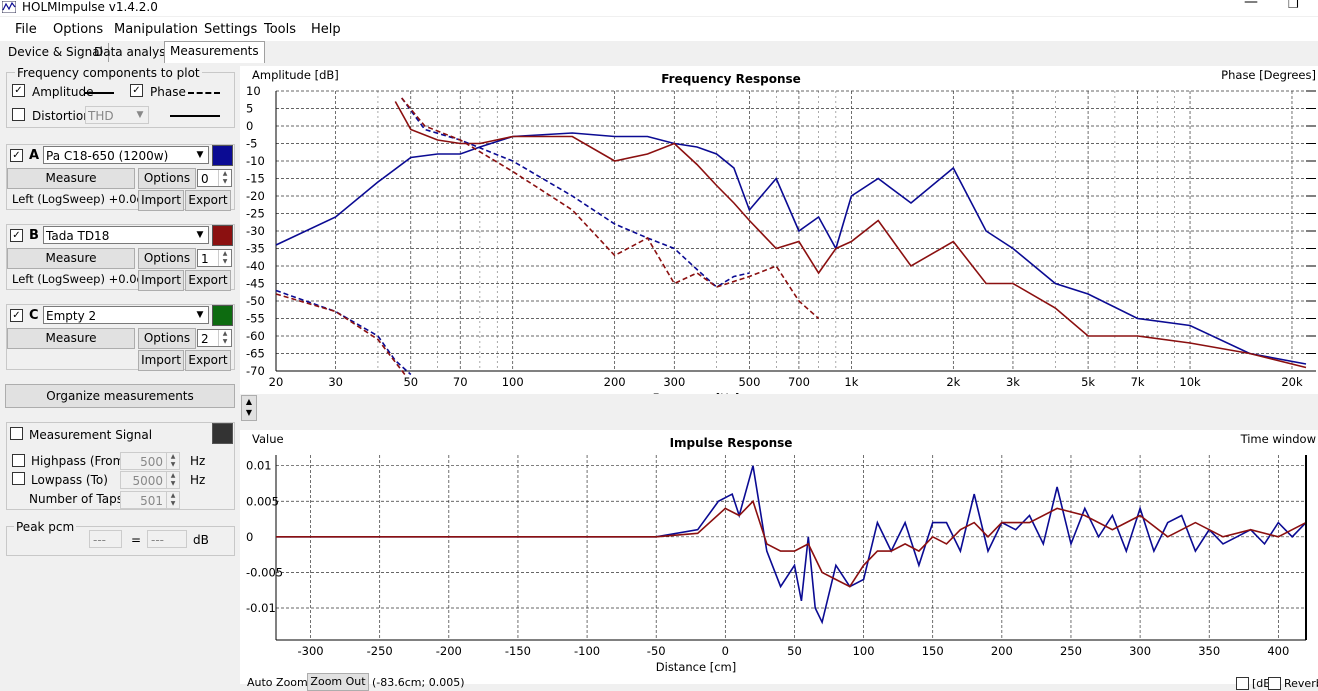 Image resolution: width=1318 pixels, height=691 pixels. Describe the element at coordinates (255, 266) in the screenshot. I see `y-tick-label: -40` at that location.